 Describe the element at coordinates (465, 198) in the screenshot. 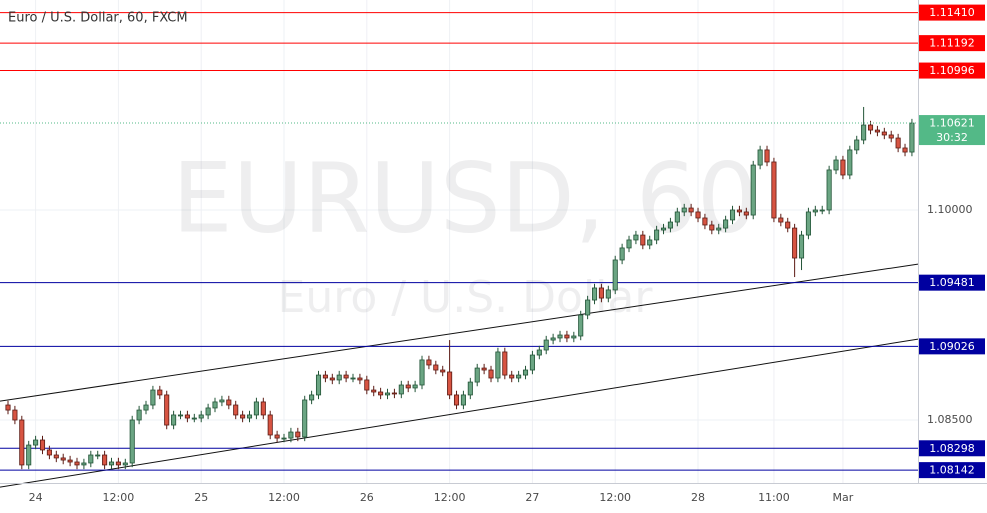

I see `watermark: EURUSD, 60` at that location.